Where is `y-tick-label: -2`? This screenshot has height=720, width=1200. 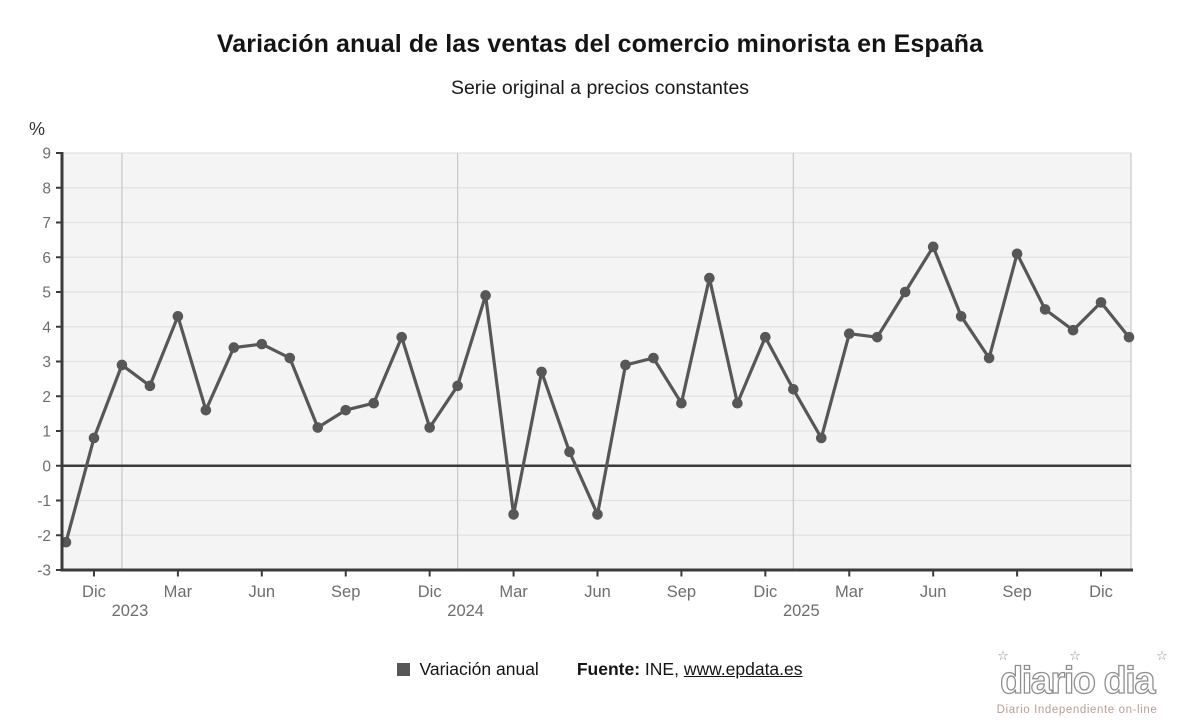
y-tick-label: -2 is located at coordinates (44, 536).